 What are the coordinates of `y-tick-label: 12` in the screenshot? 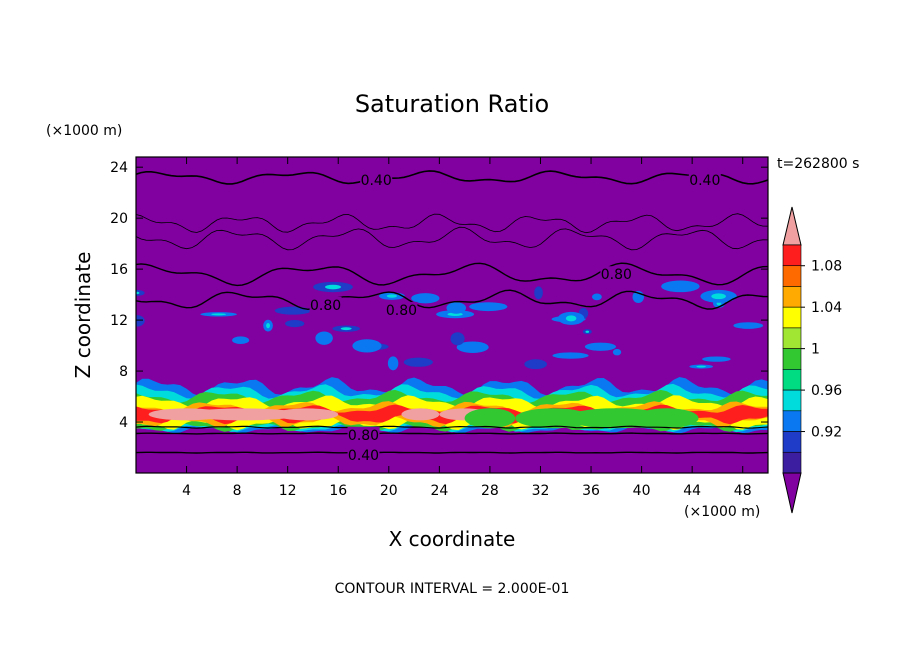 It's located at (119, 321).